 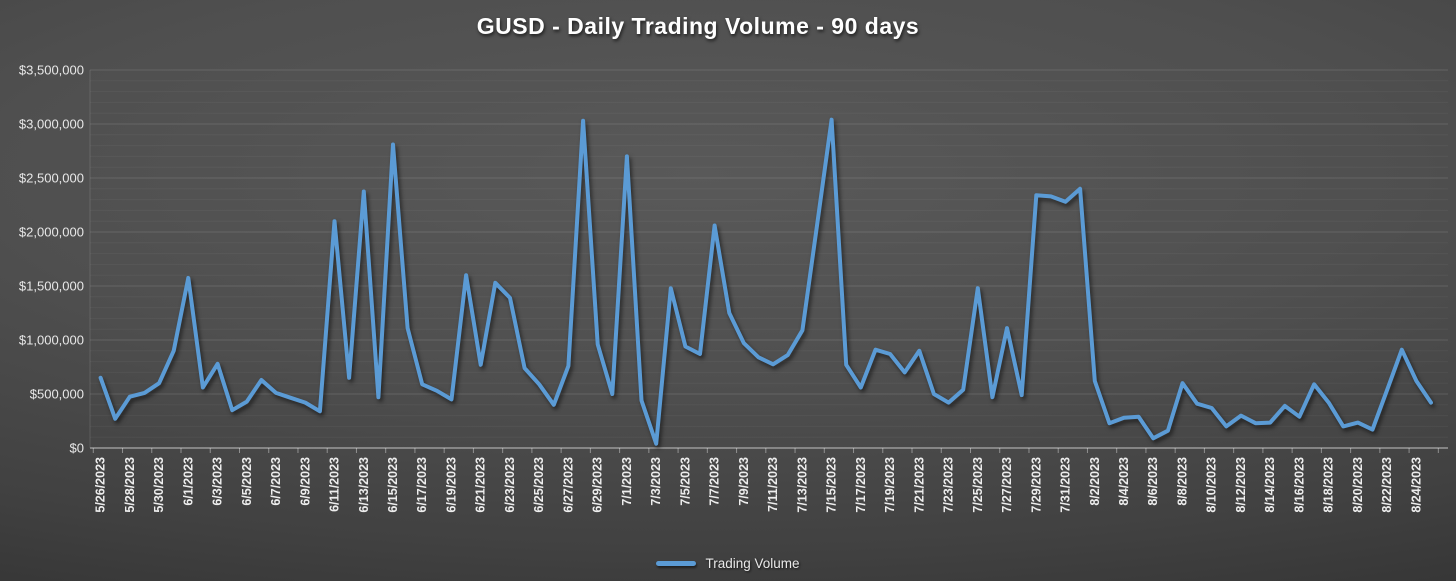 I want to click on x-tick-label: 8/10/2023, so click(x=1212, y=485).